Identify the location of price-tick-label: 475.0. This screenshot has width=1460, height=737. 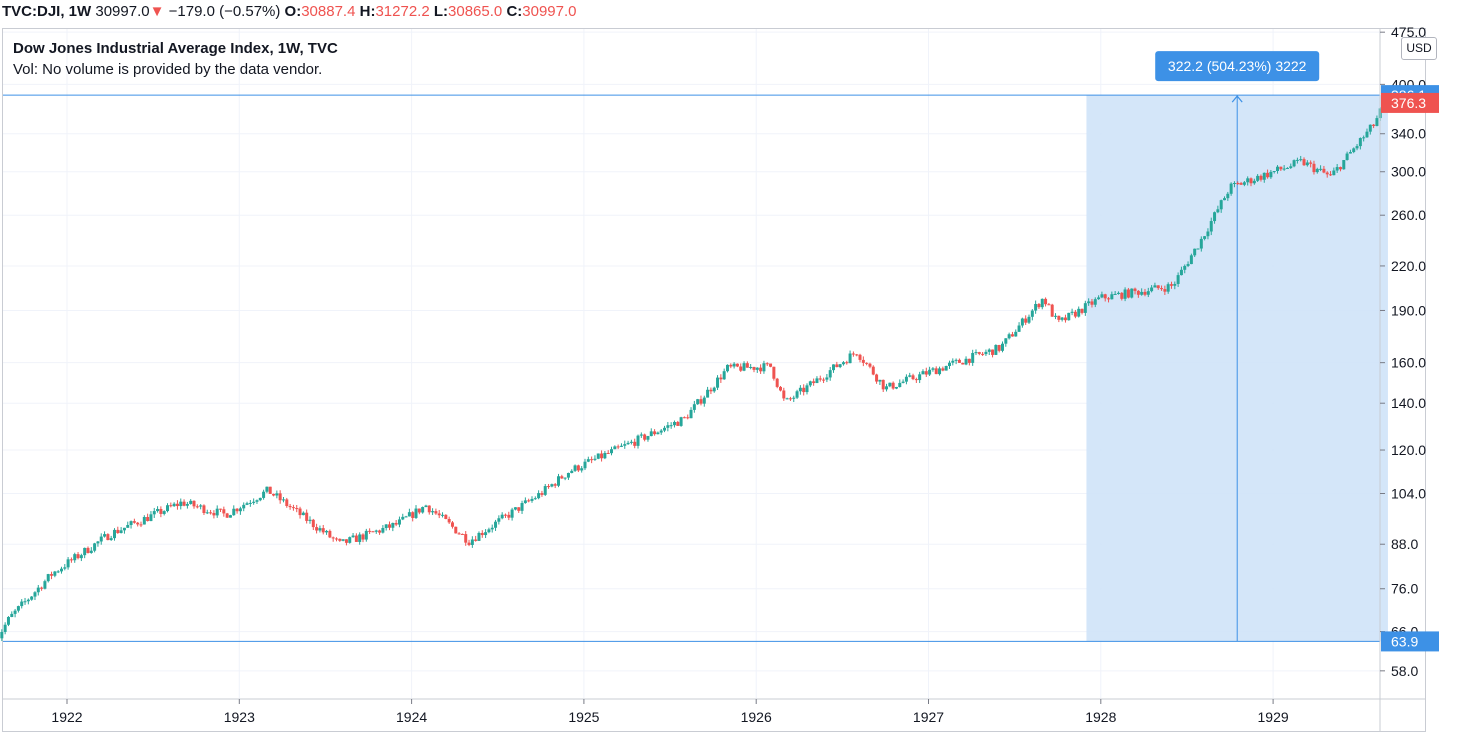
(1408, 32).